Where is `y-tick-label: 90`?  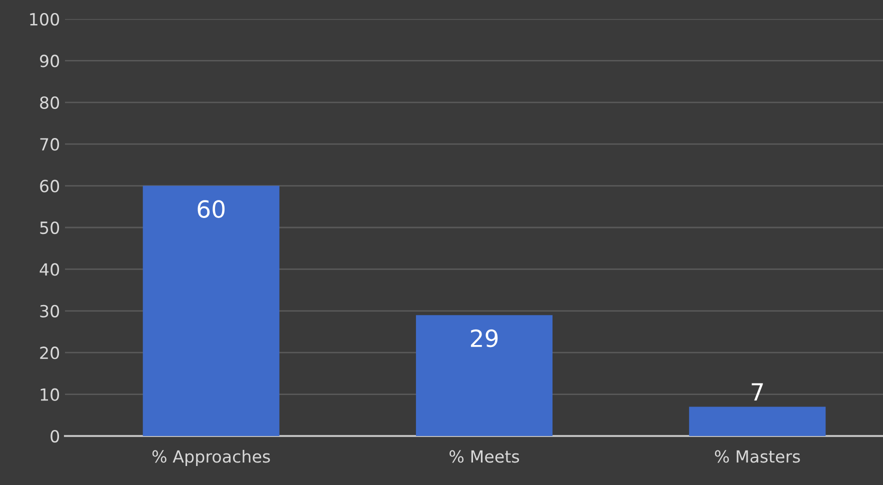 y-tick-label: 90 is located at coordinates (50, 61).